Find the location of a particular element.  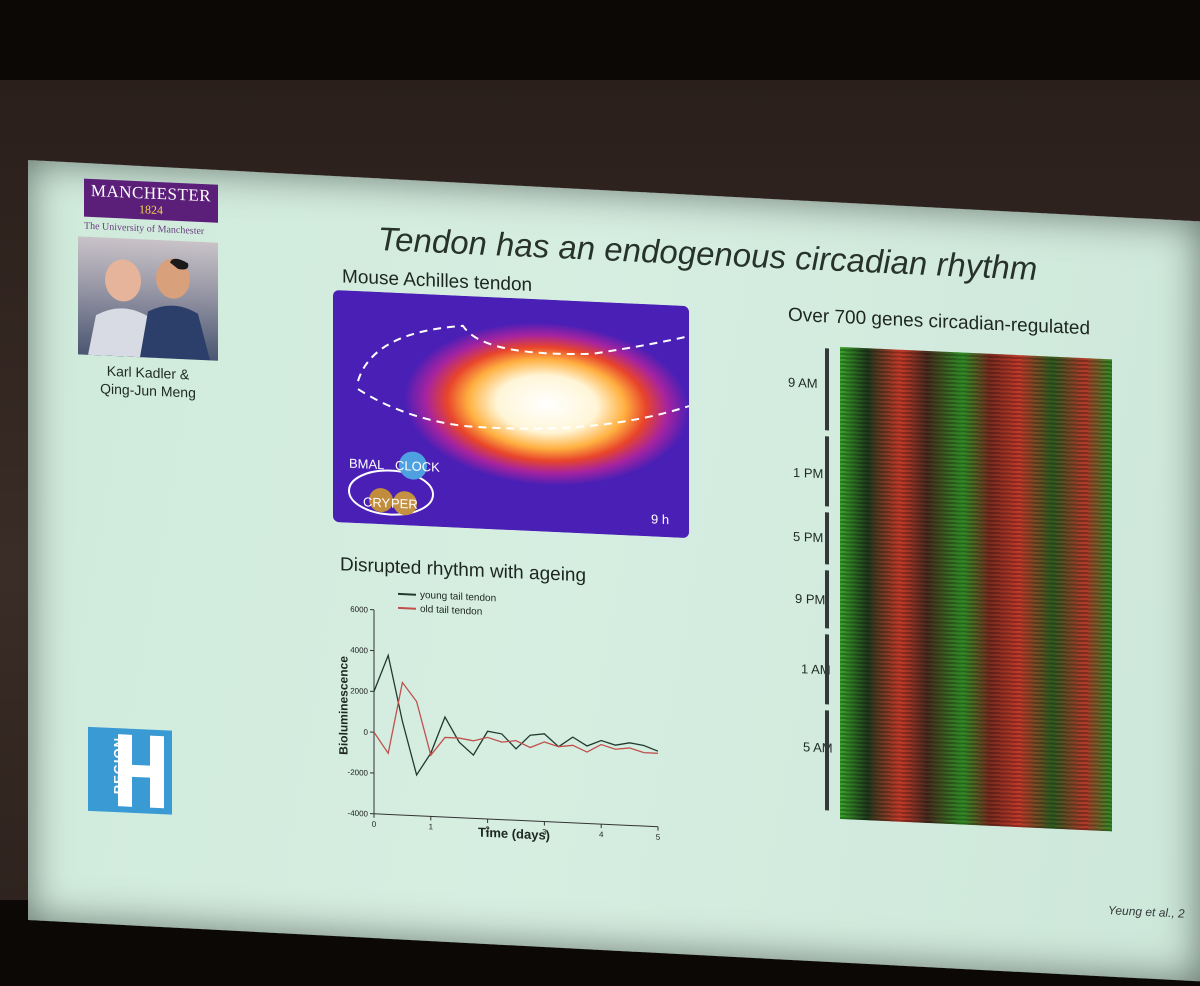

cry-label: CRY is located at coordinates (376, 502).